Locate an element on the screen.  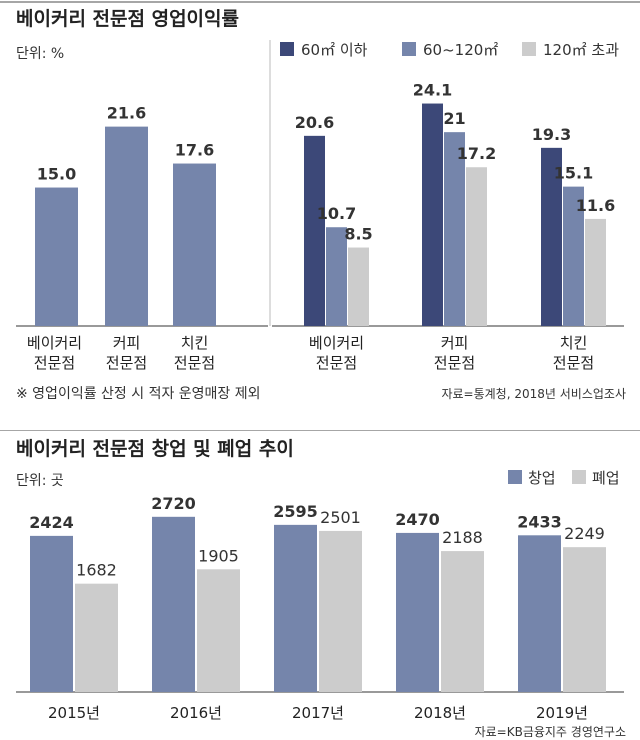
year-label-4: 2019년 is located at coordinates (562, 713).